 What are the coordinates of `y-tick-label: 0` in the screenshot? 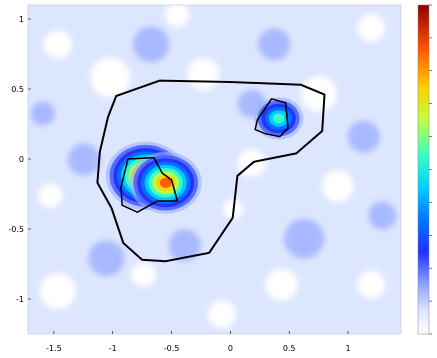 It's located at (21, 159).